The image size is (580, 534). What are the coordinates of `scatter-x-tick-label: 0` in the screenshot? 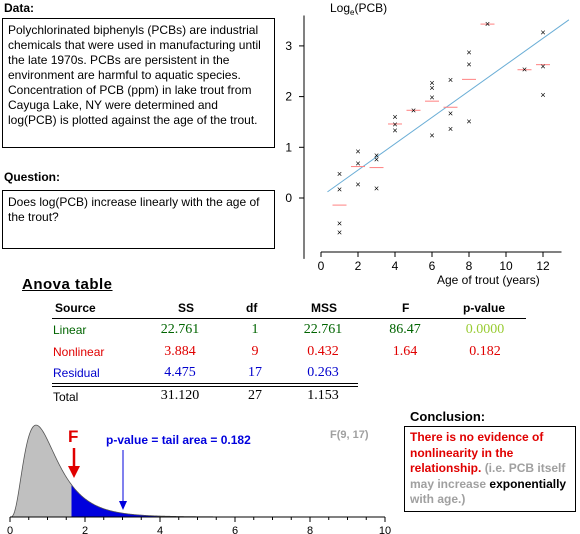 It's located at (321, 266).